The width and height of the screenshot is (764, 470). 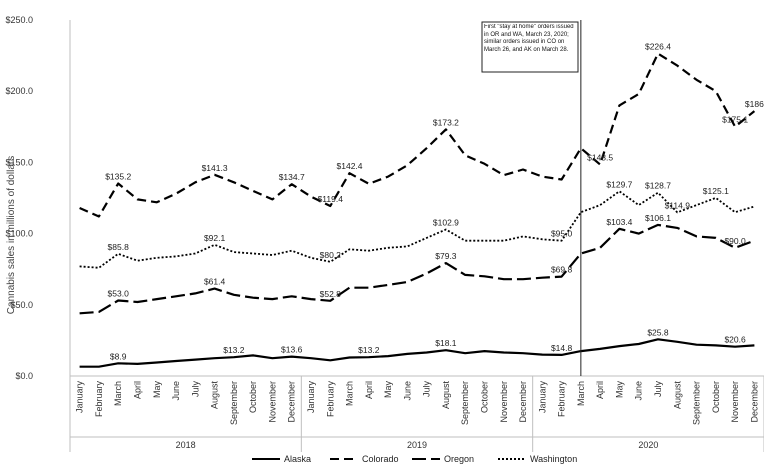 I want to click on data-label: $79.3, so click(x=446, y=256).